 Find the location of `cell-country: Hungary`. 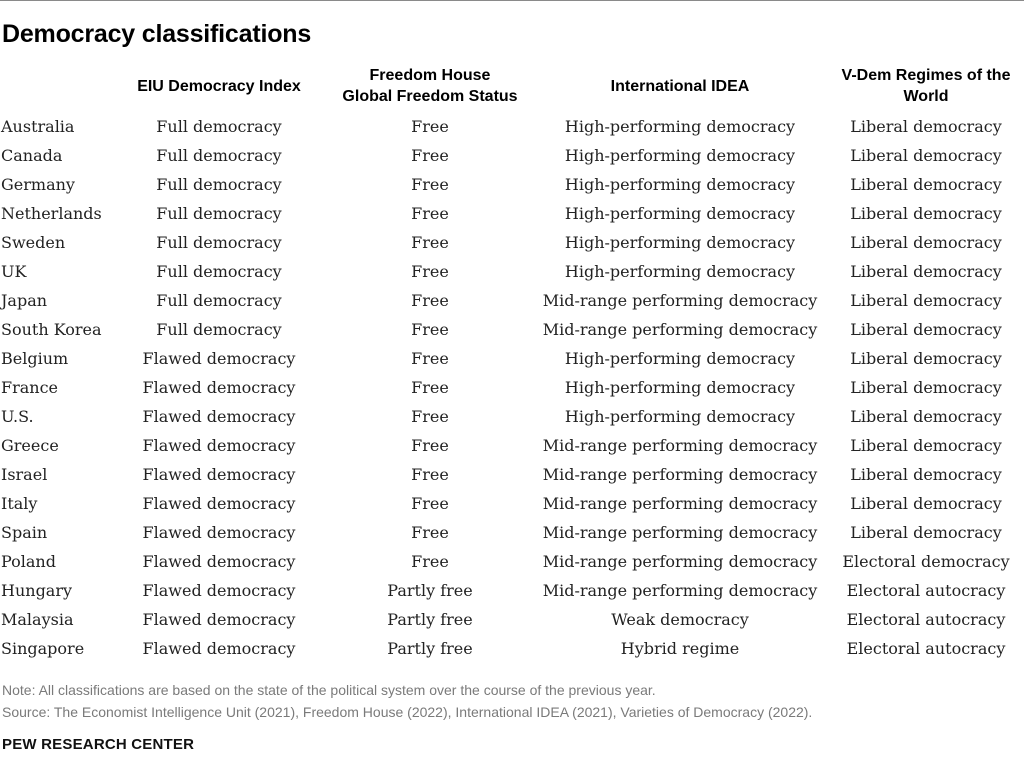

cell-country: Hungary is located at coordinates (37, 590).